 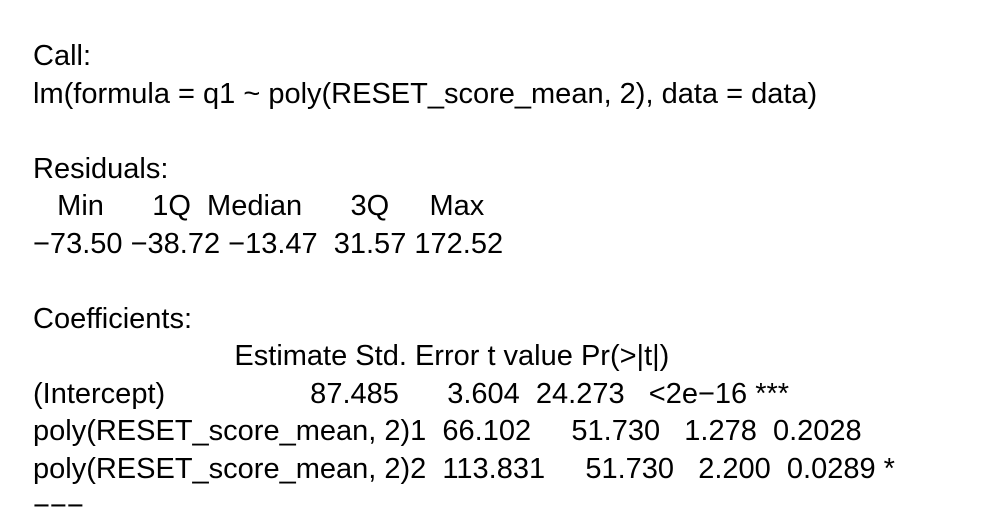 What do you see at coordinates (259, 206) in the screenshot?
I see `residuals-header: Min 1Q Median 3Q Max` at bounding box center [259, 206].